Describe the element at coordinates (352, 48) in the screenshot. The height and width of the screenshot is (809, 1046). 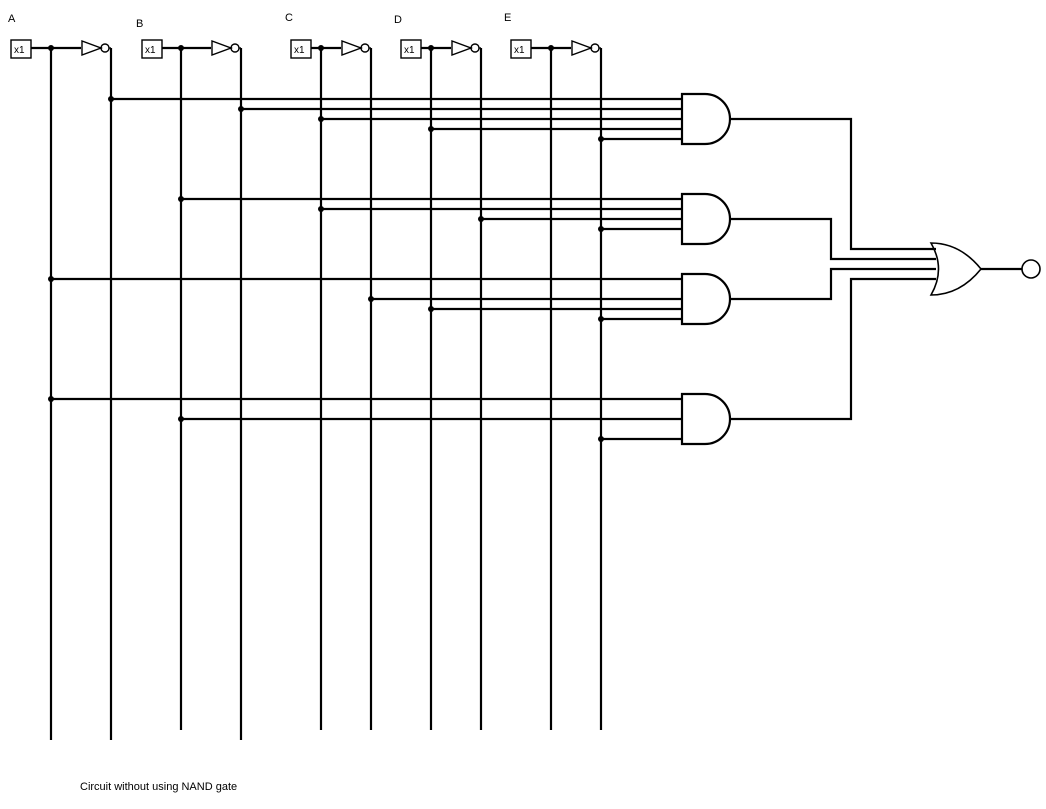
I see `not-gate-c` at that location.